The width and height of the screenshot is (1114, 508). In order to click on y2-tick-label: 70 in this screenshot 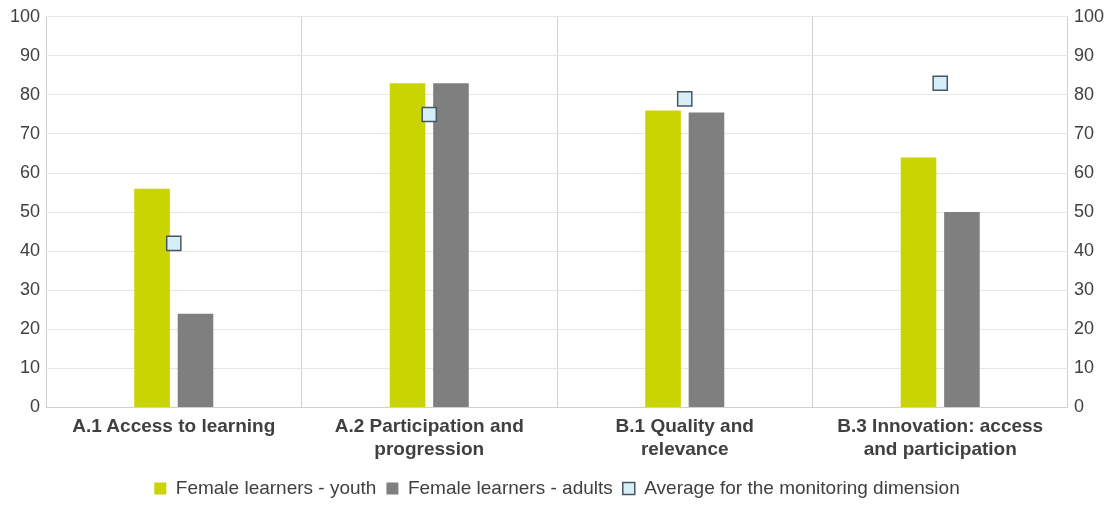, I will do `click(1083, 132)`.